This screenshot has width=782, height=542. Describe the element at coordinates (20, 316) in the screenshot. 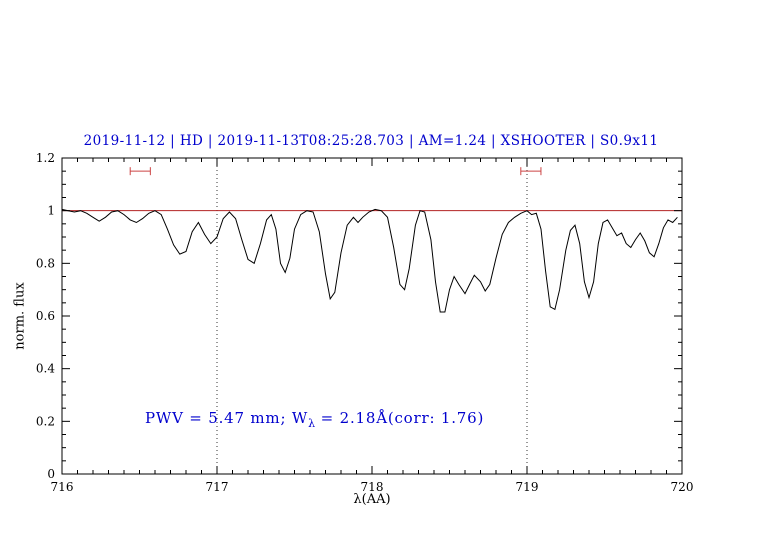

I see `y-axis-label: norm. flux` at that location.